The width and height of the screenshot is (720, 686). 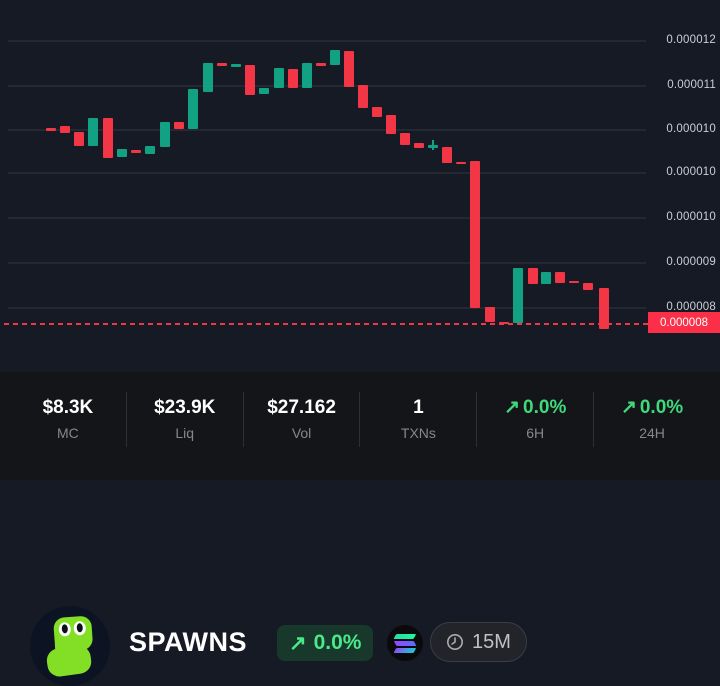 I want to click on stat-label: 24H, so click(x=652, y=433).